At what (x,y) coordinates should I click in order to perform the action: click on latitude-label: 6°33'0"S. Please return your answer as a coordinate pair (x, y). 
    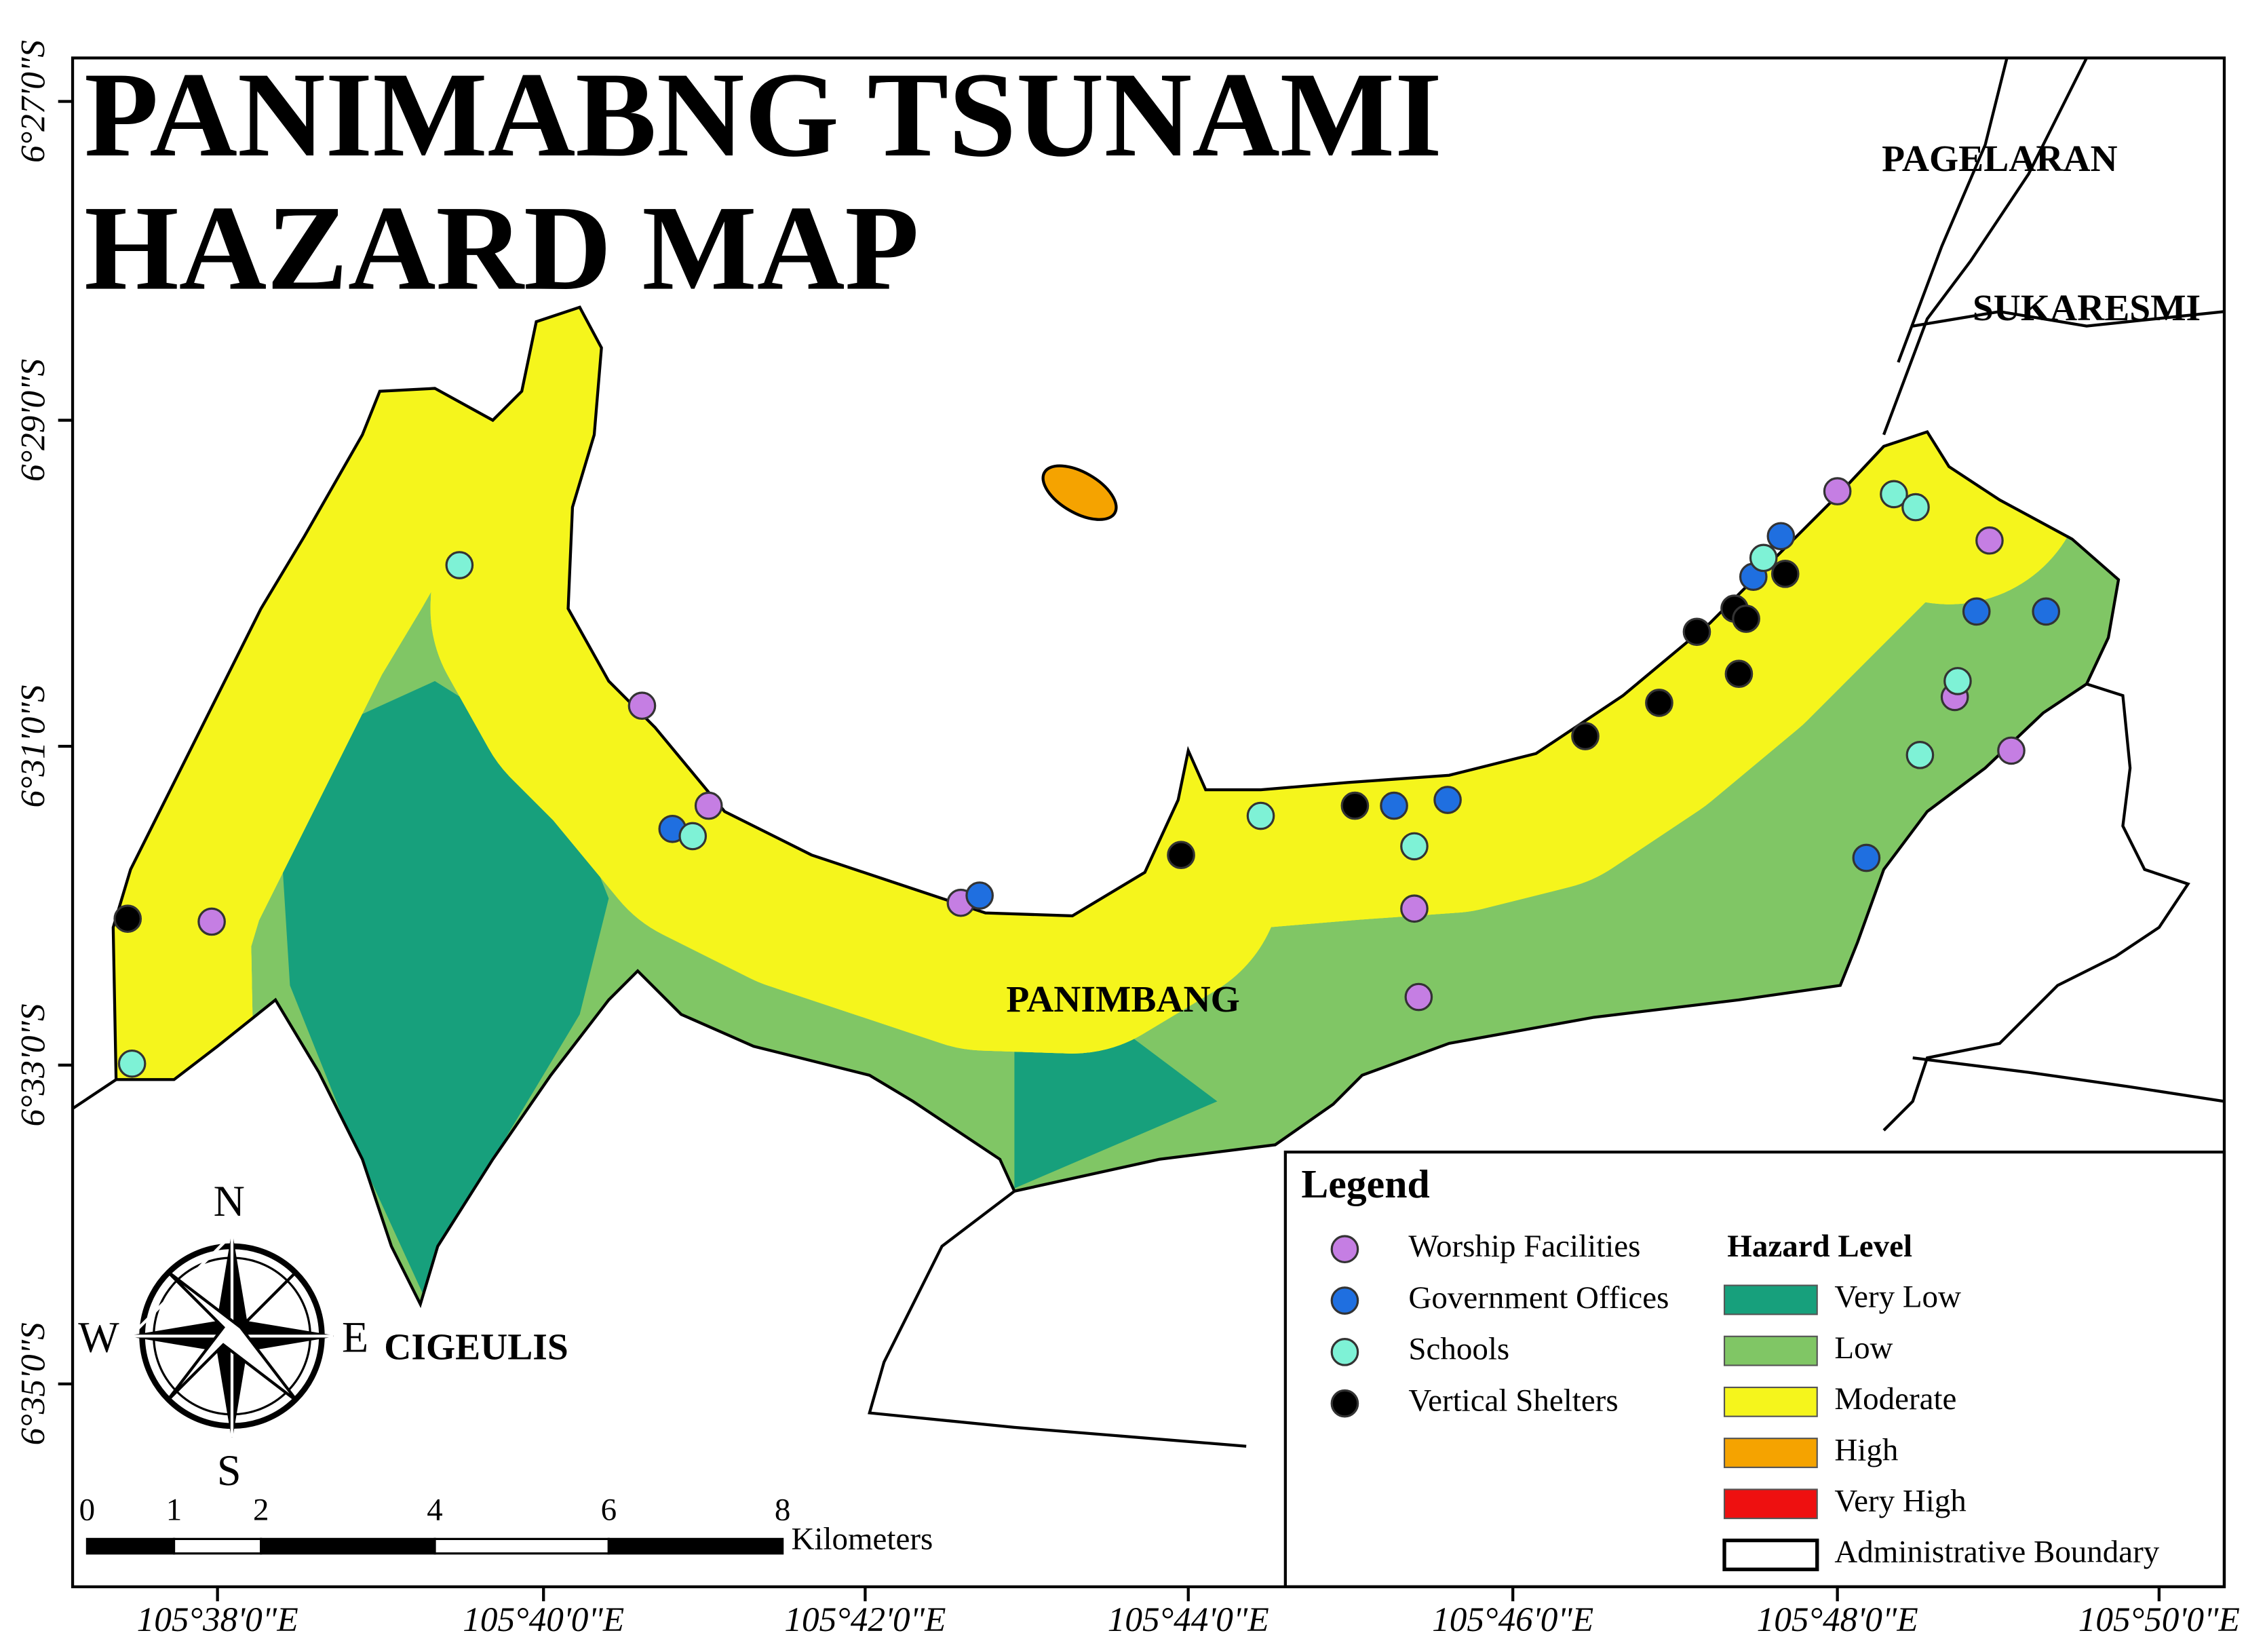
    Looking at the image, I should click on (33, 1064).